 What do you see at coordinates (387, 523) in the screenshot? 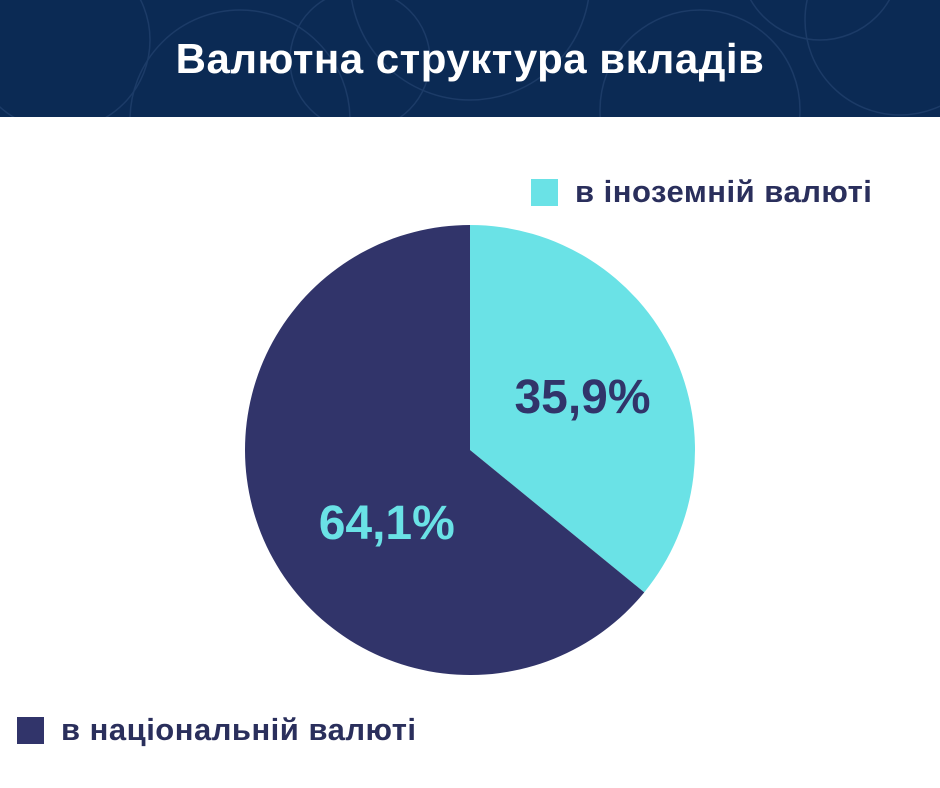
I see `pie-label-national: 64,1%` at bounding box center [387, 523].